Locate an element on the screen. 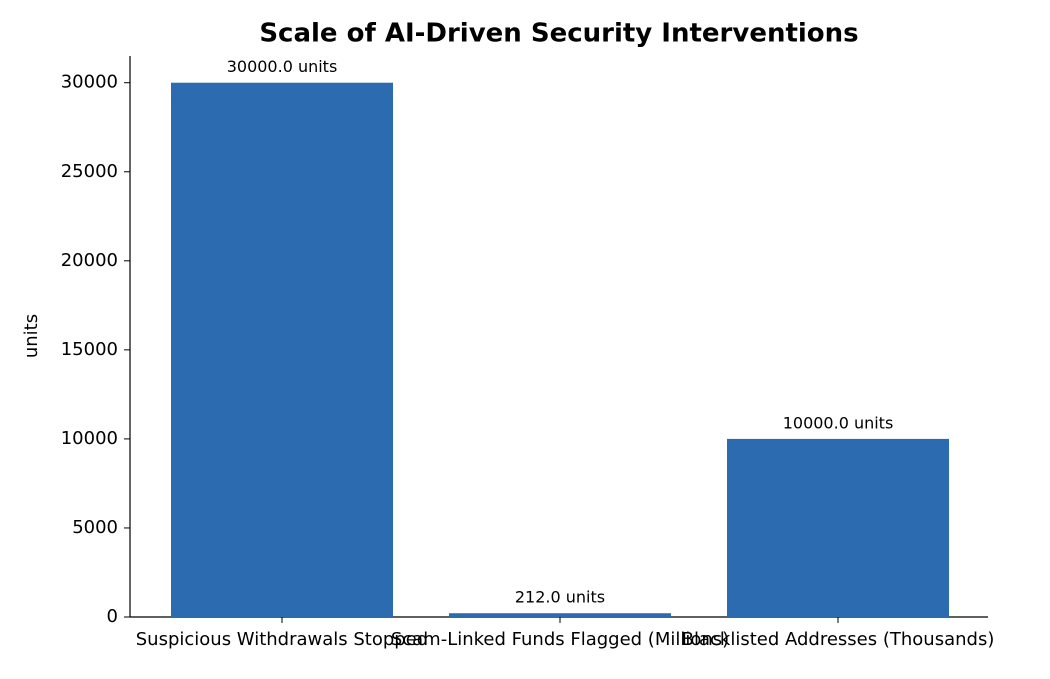 The height and width of the screenshot is (679, 1050). y-tick-label: 5000 is located at coordinates (95, 527).